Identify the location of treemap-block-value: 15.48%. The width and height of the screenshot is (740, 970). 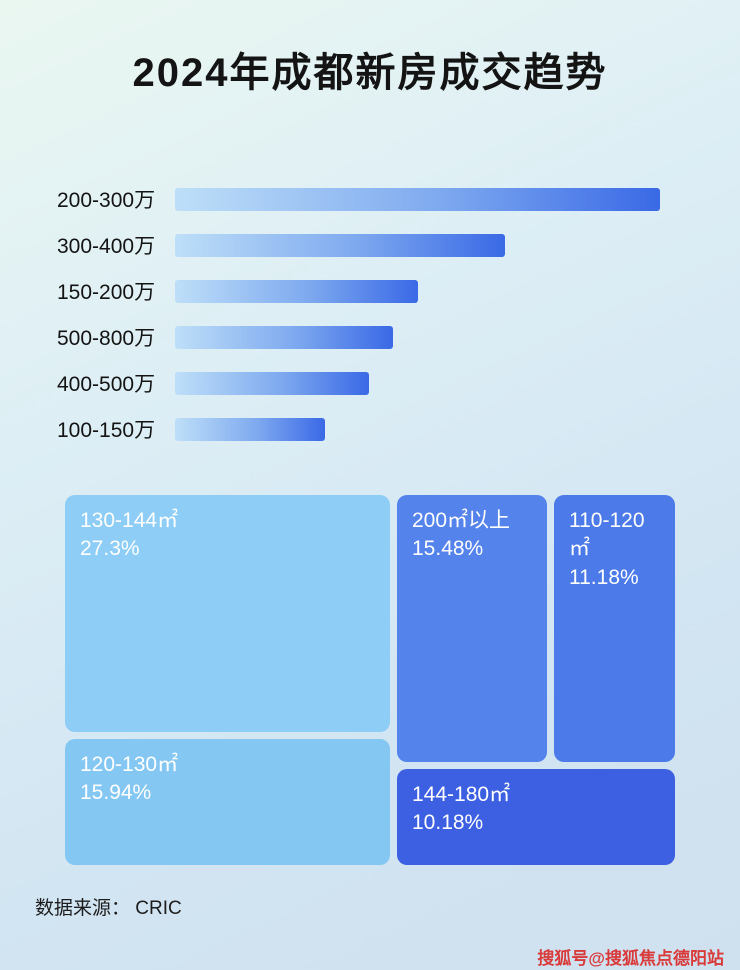
(448, 549).